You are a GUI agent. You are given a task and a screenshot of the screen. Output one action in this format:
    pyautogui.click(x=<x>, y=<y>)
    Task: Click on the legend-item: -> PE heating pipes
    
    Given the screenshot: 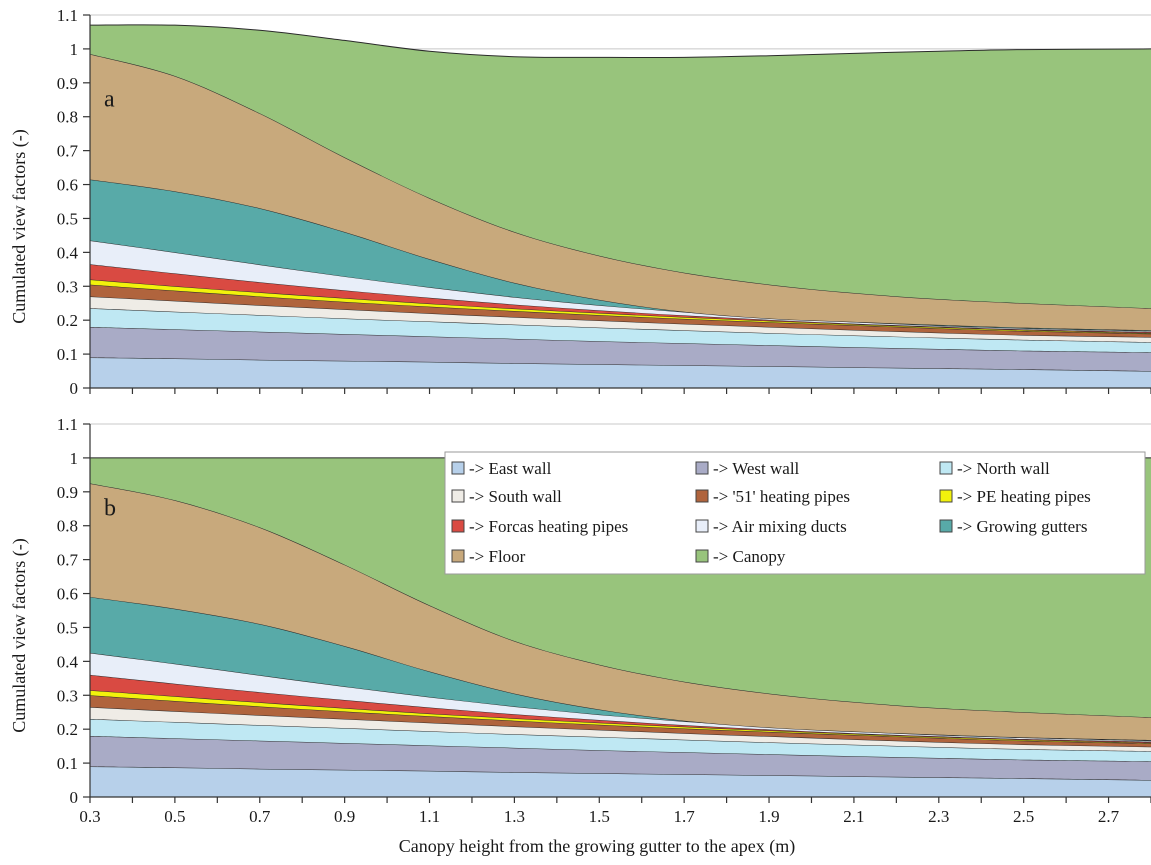 What is the action you would take?
    pyautogui.click(x=1015, y=496)
    